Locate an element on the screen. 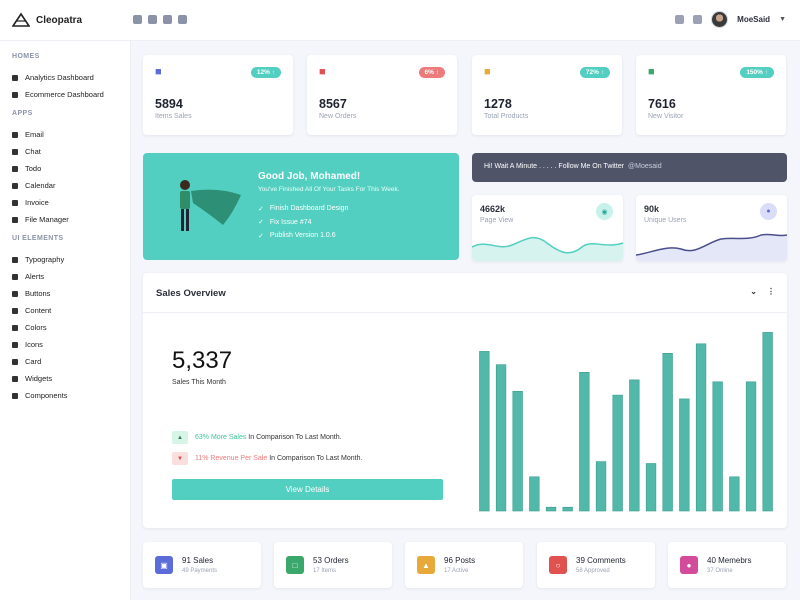  summary-card: ○ 39 Comments 58 Approved is located at coordinates (596, 565).